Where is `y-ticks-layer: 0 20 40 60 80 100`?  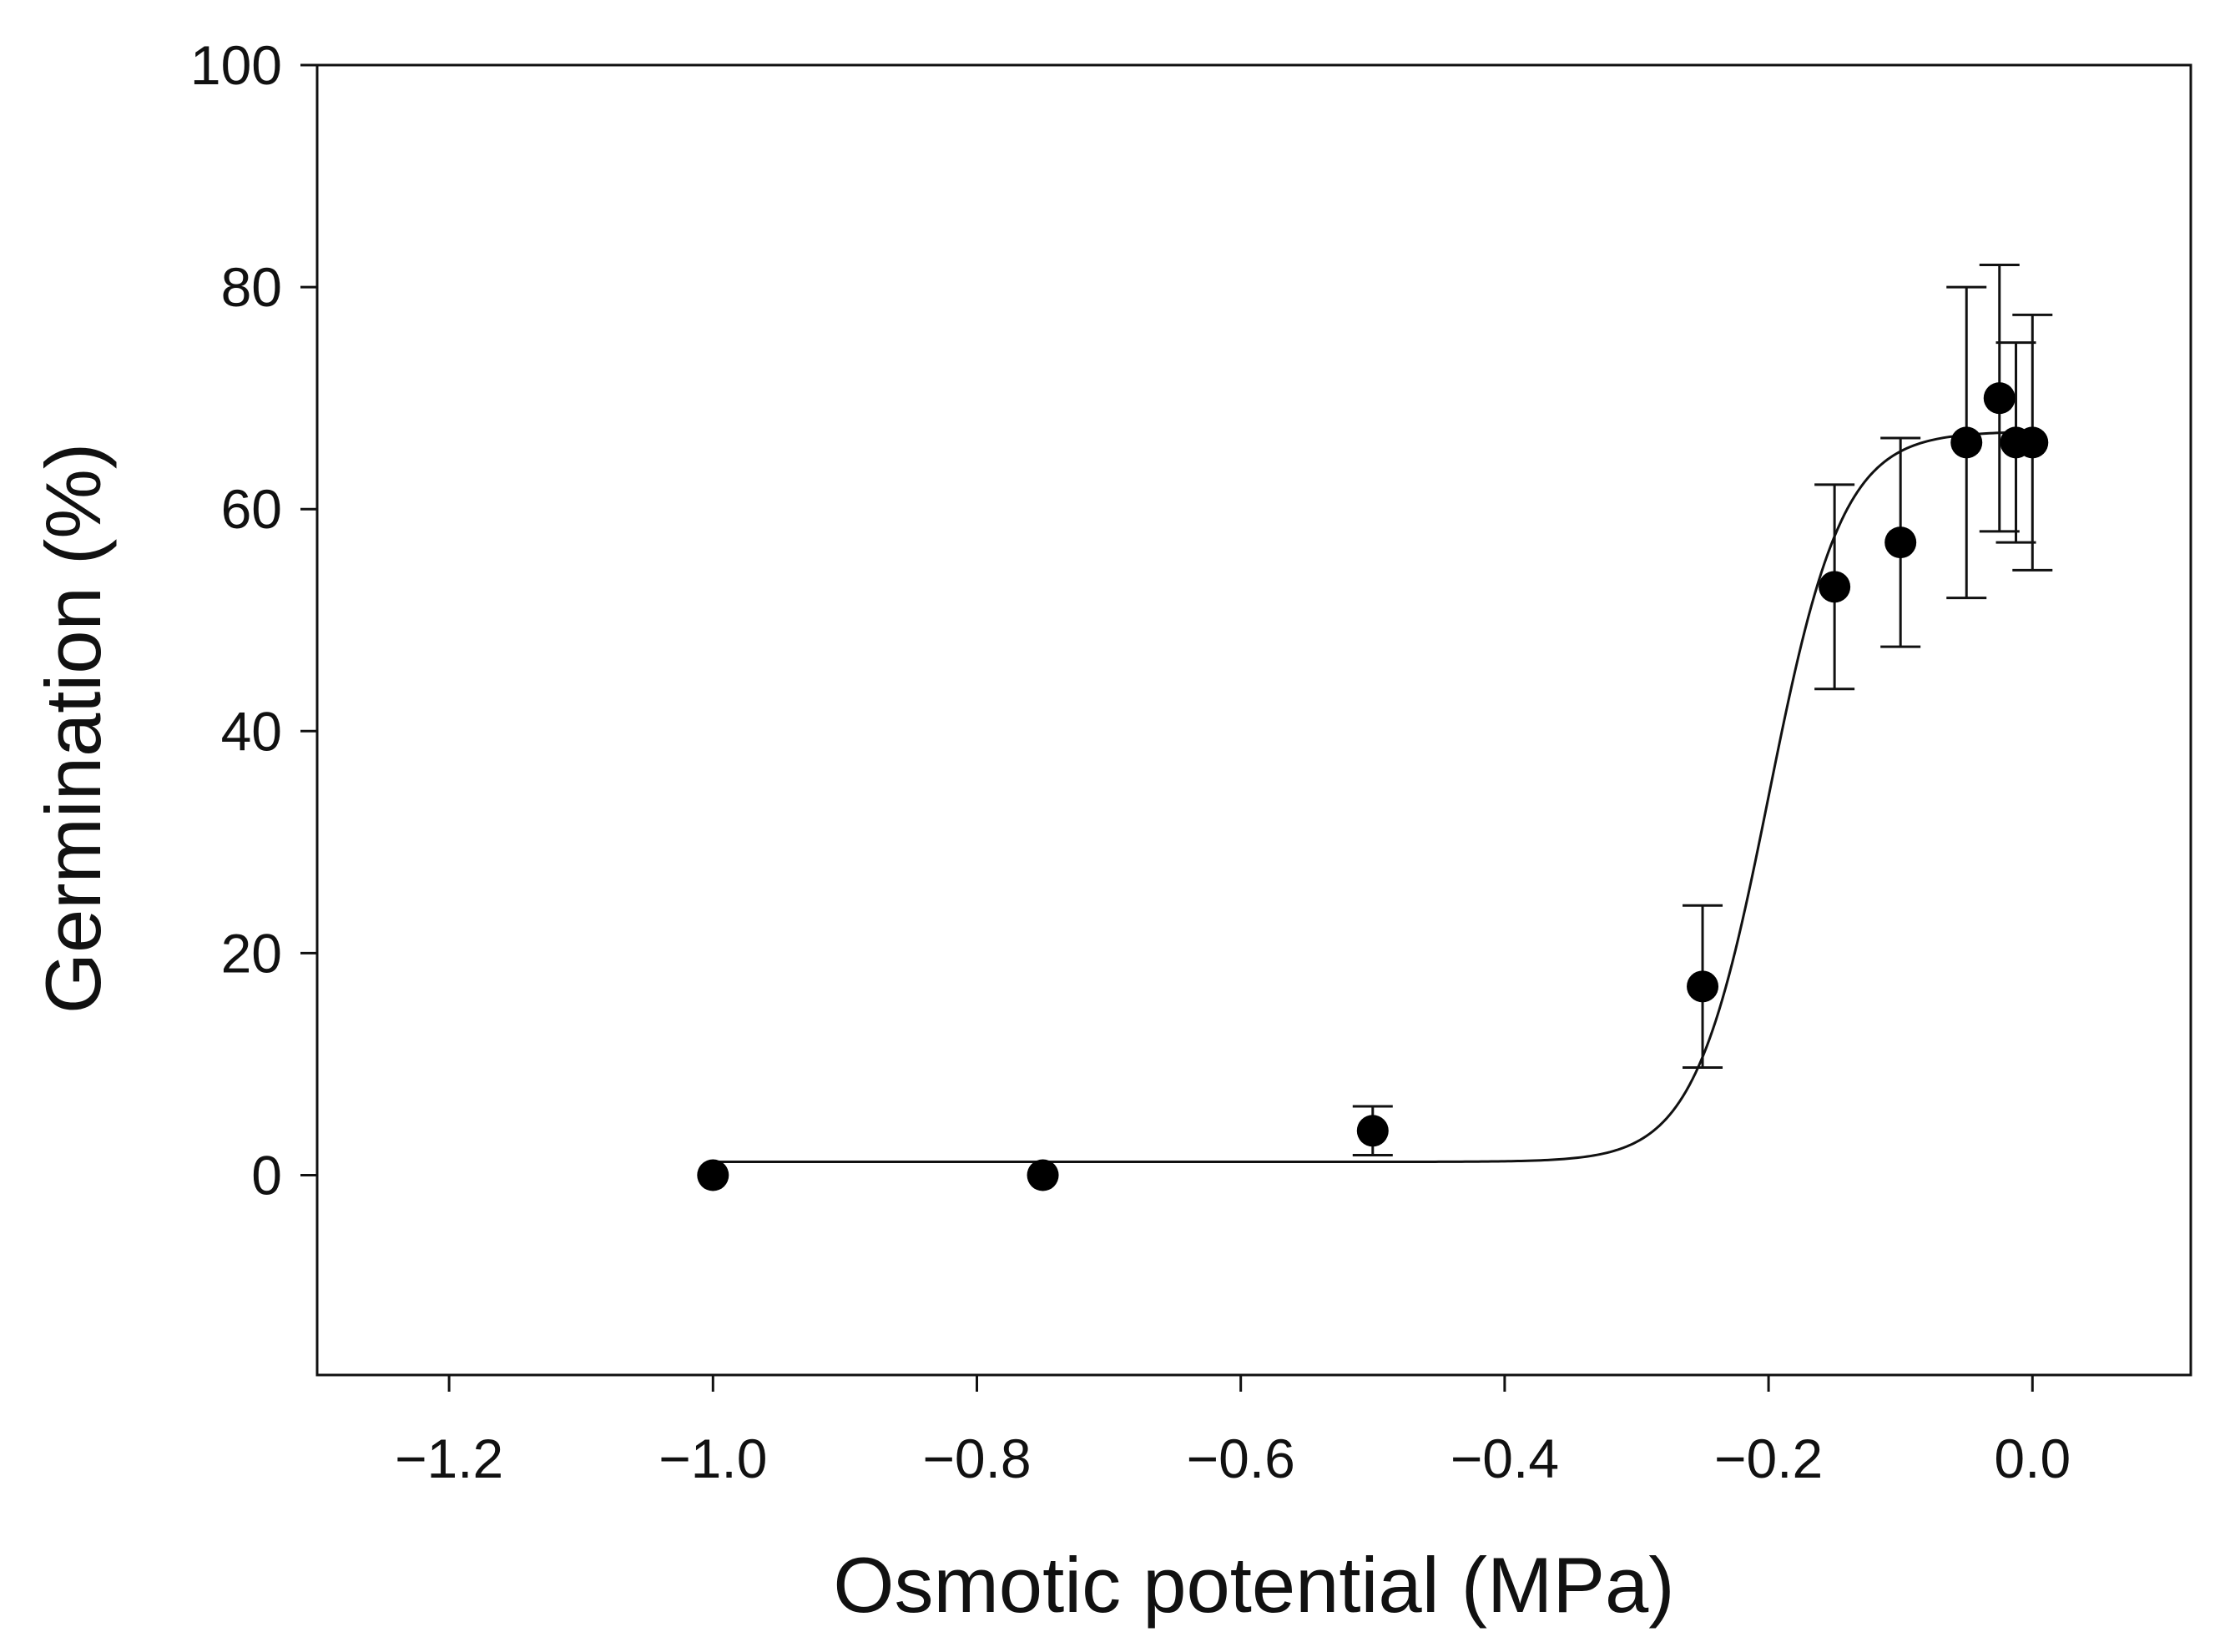 y-ticks-layer: 0 20 40 60 80 100 is located at coordinates (253, 620).